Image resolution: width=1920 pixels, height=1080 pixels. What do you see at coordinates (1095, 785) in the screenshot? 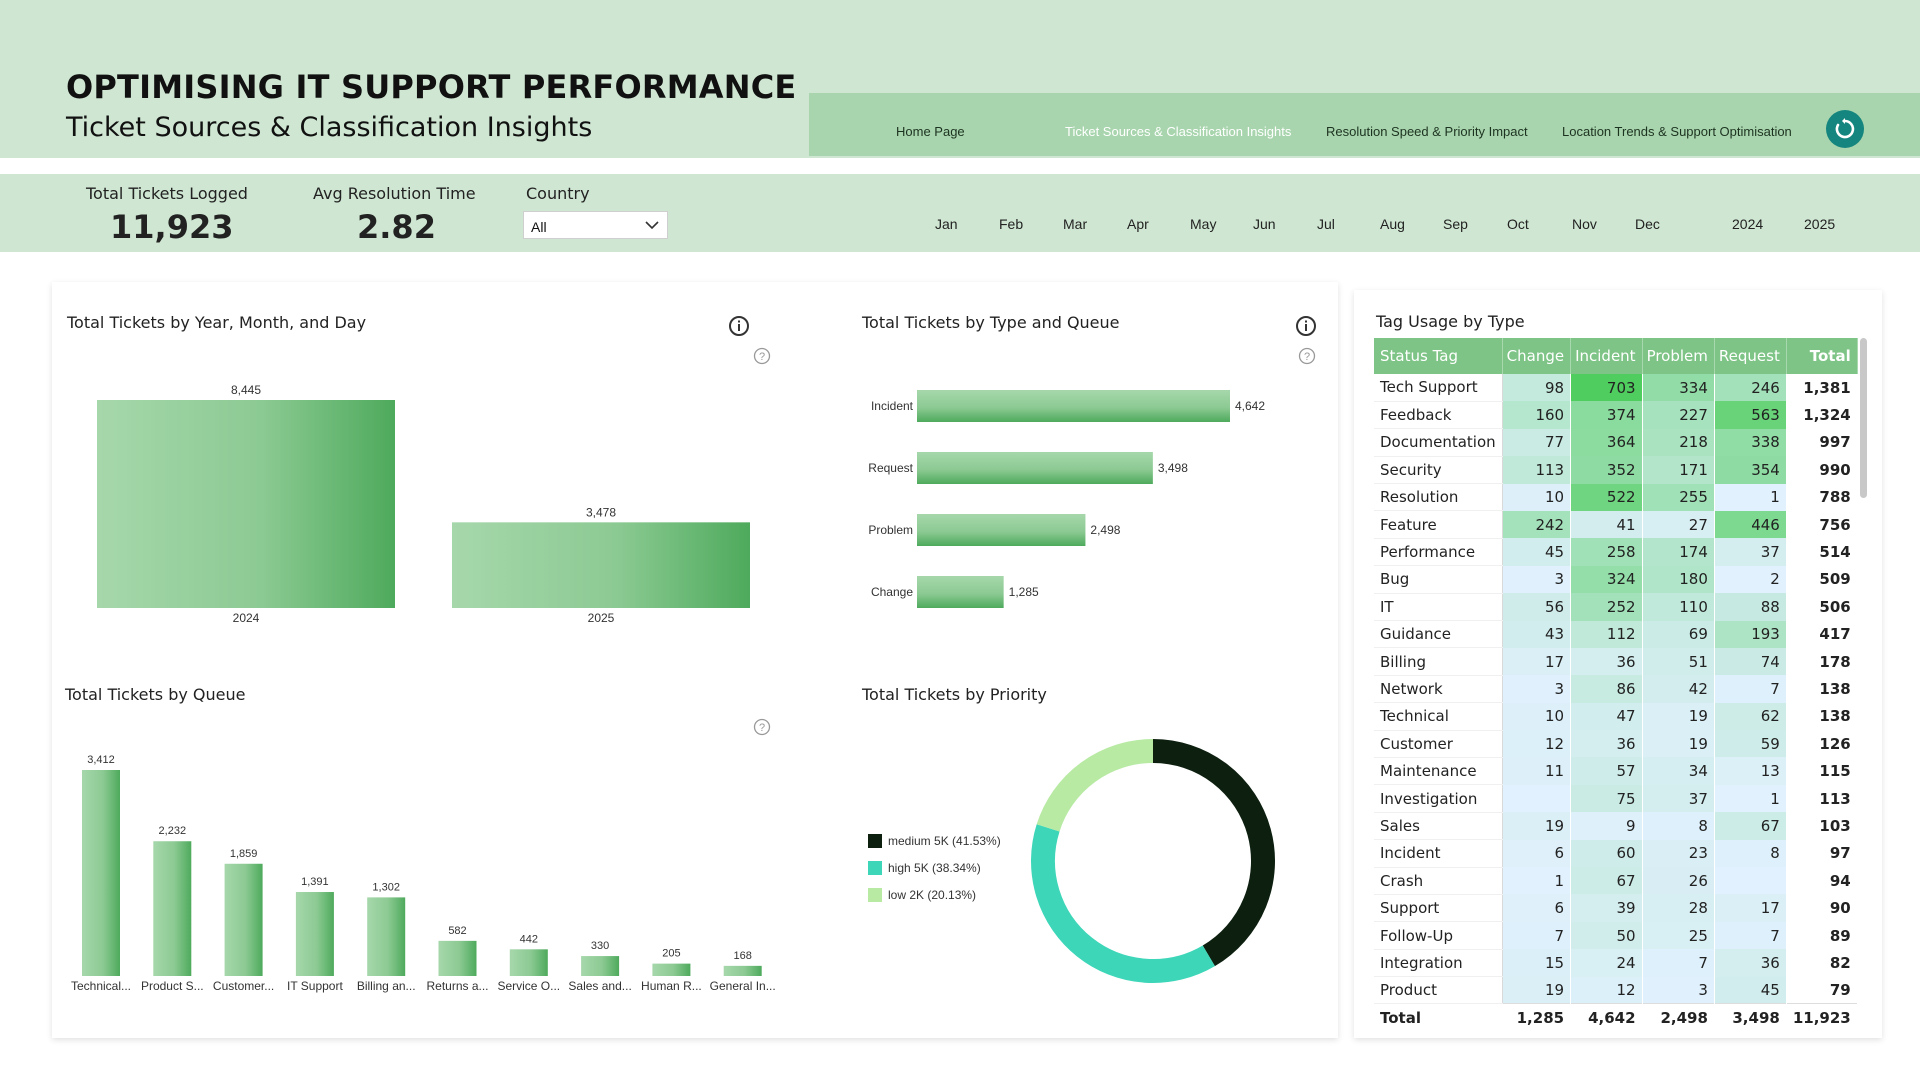
I see `slice-low` at bounding box center [1095, 785].